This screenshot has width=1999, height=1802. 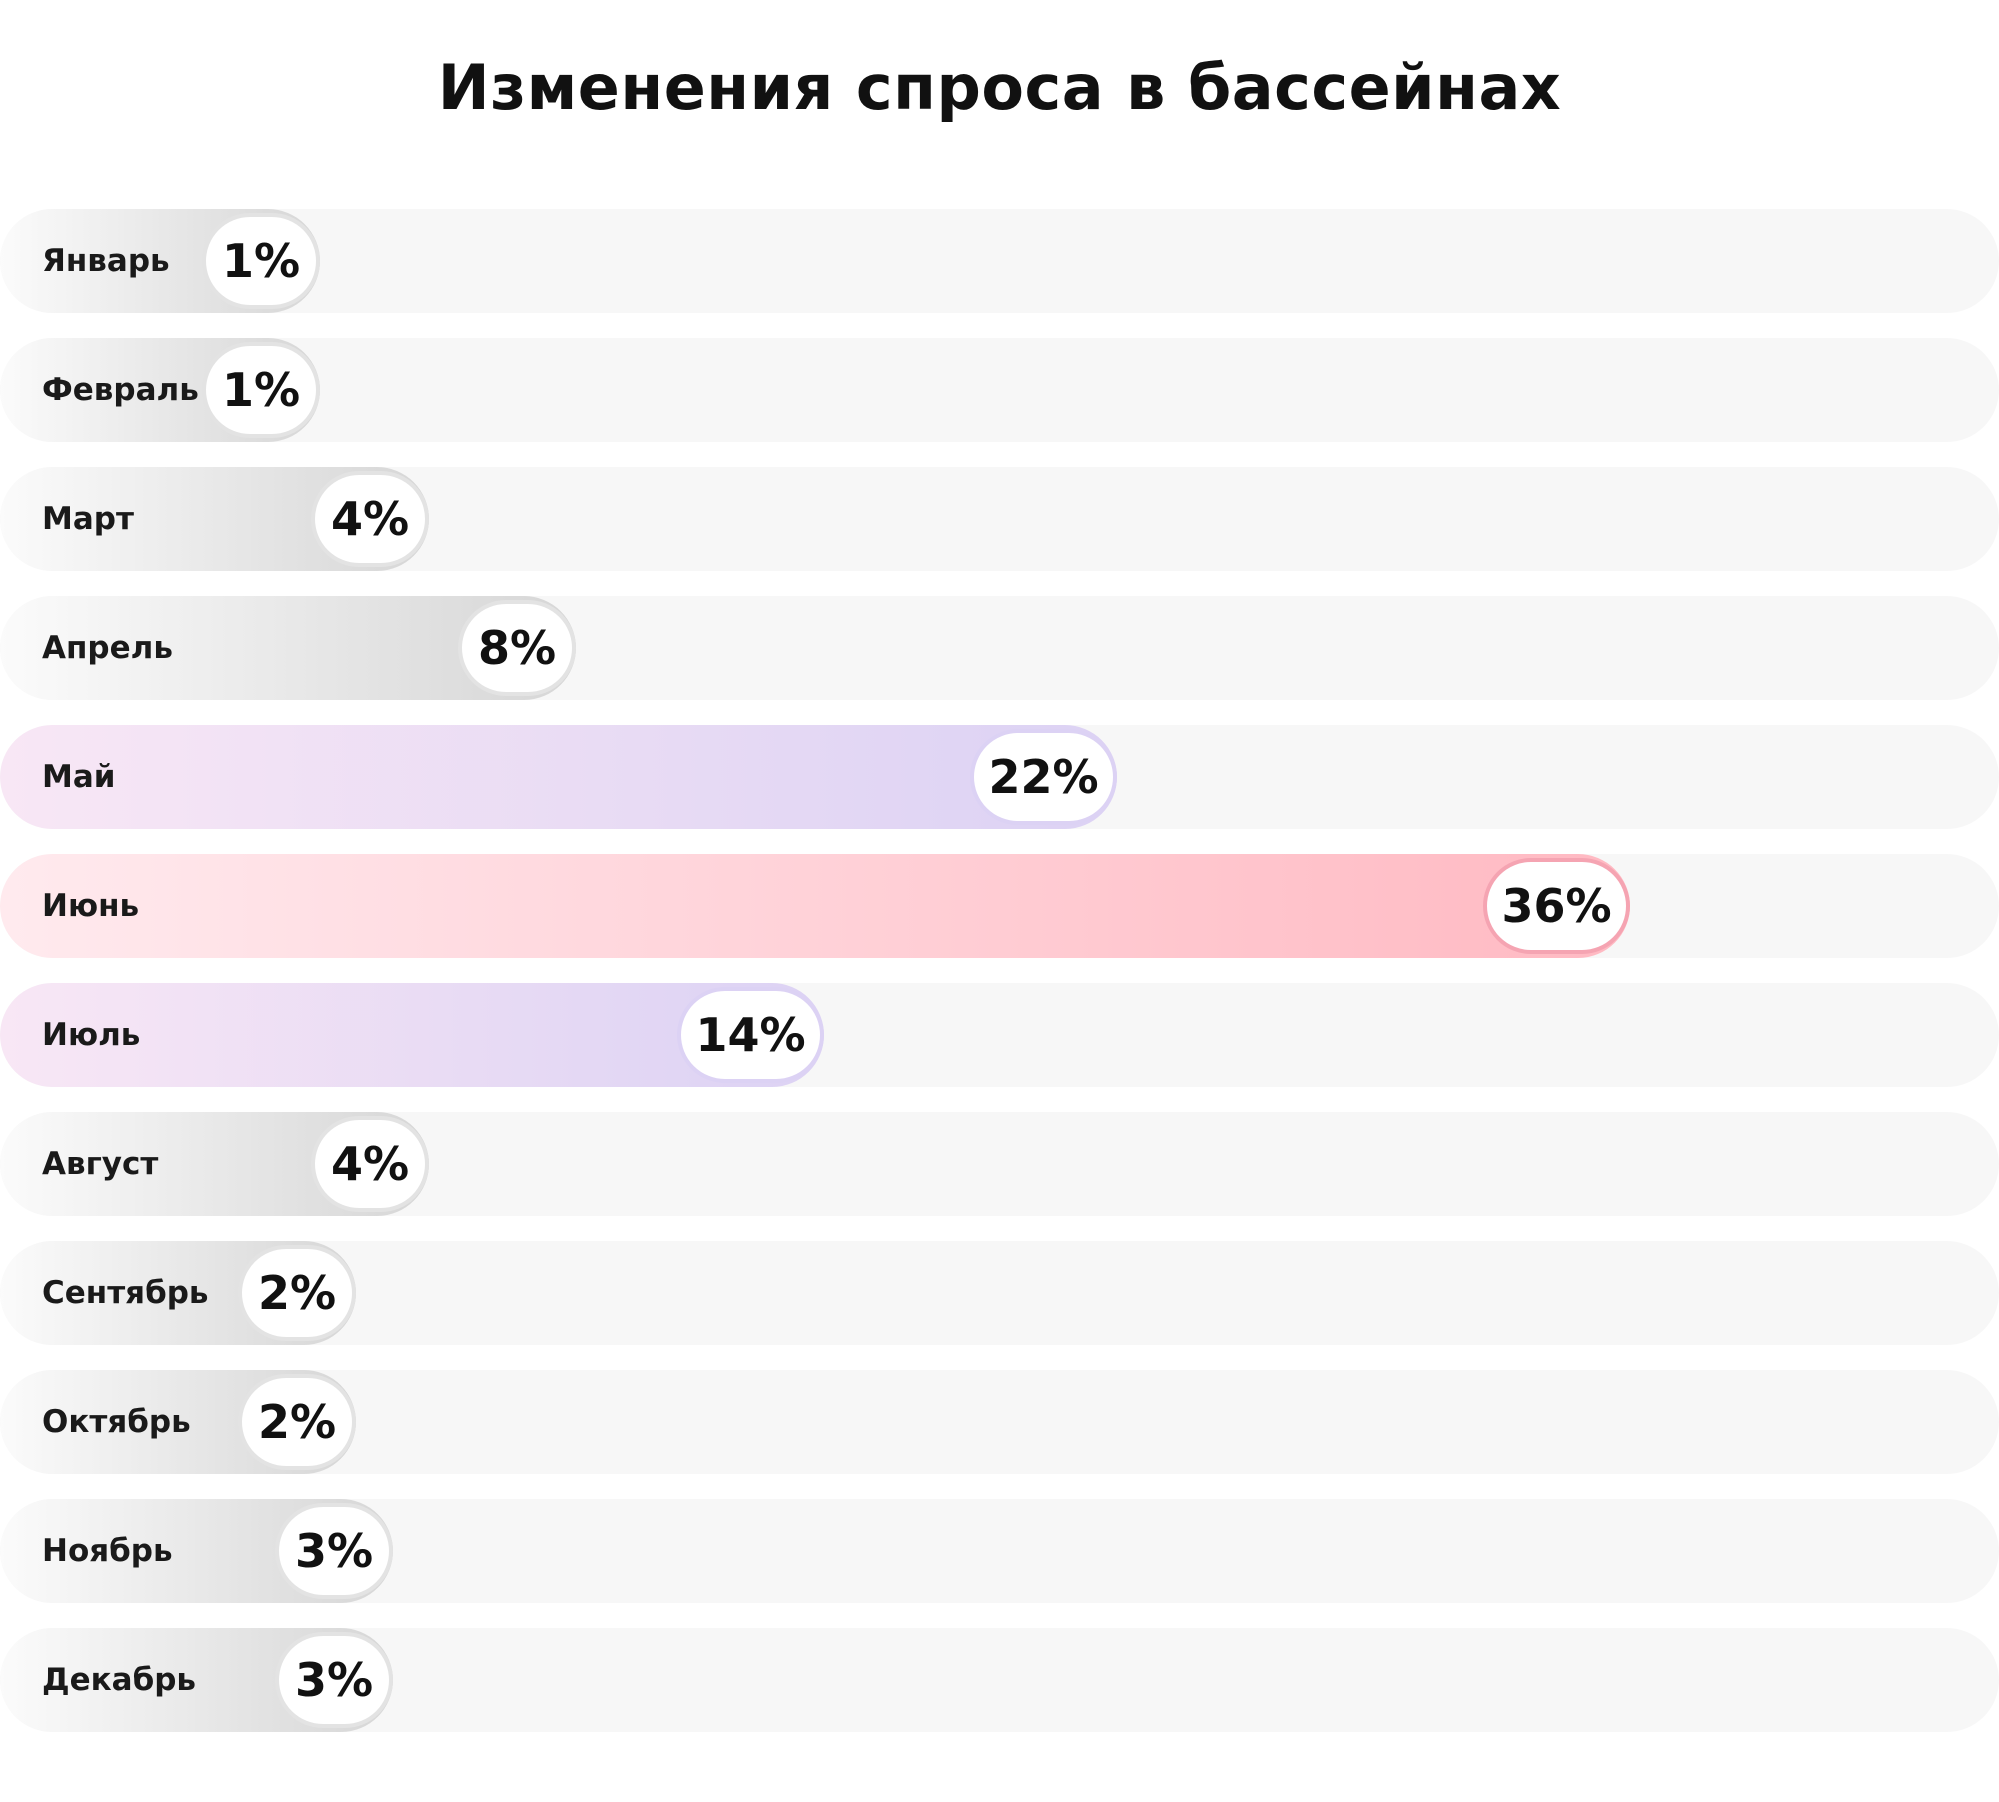 What do you see at coordinates (999, 1164) in the screenshot?
I see `bar-row: Август 4%` at bounding box center [999, 1164].